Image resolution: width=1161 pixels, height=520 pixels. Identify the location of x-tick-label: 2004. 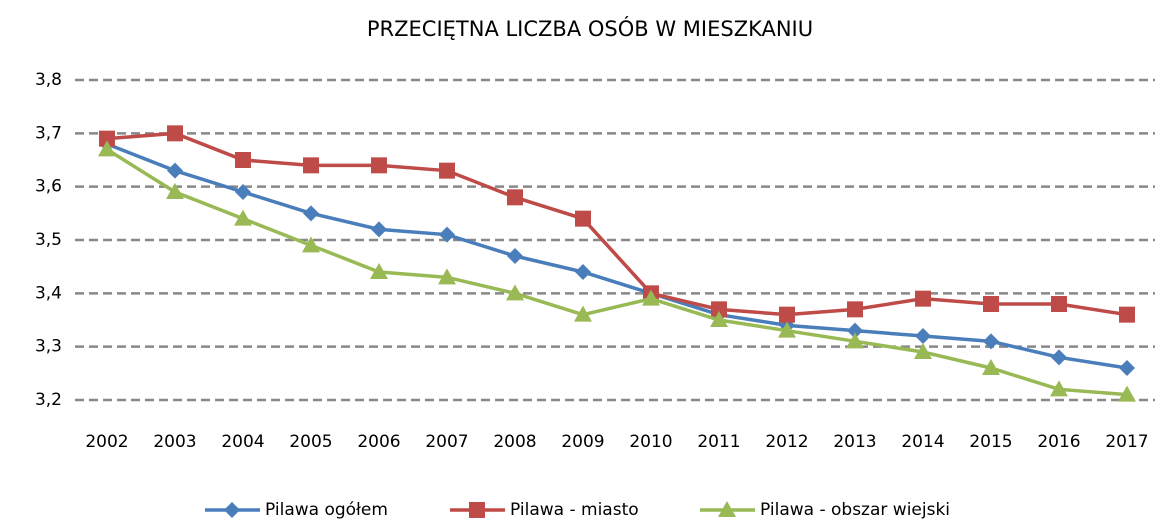
(242, 442).